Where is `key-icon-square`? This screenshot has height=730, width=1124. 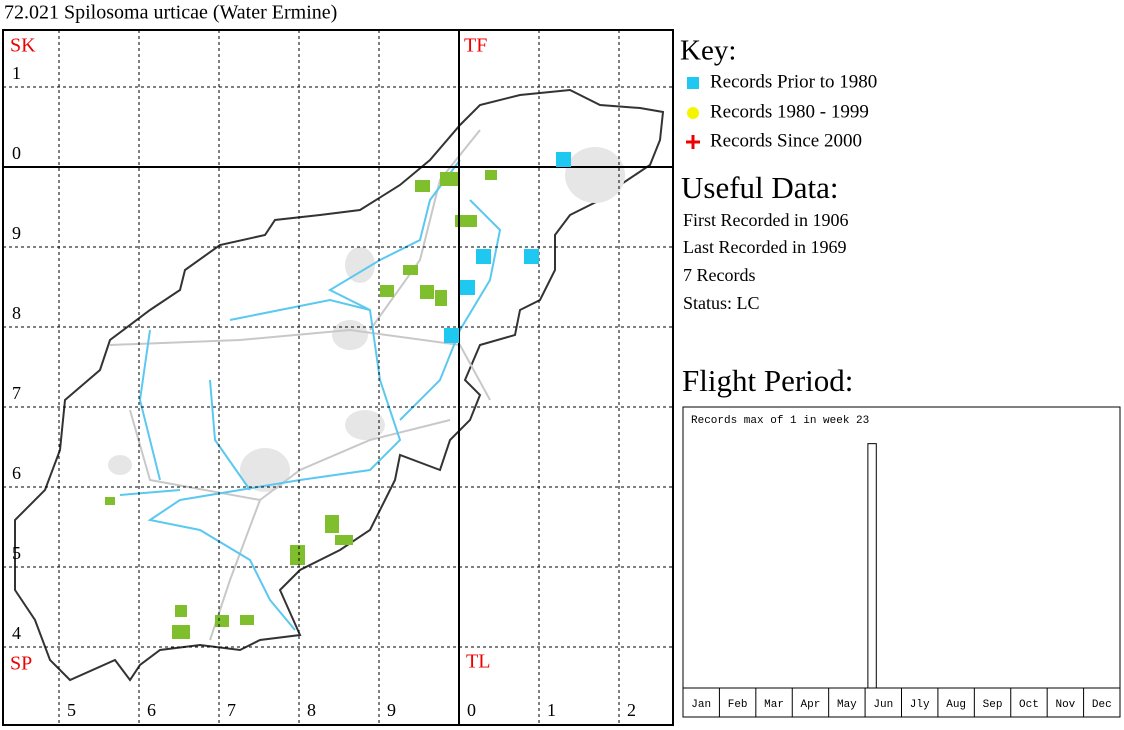
key-icon-square is located at coordinates (693, 83).